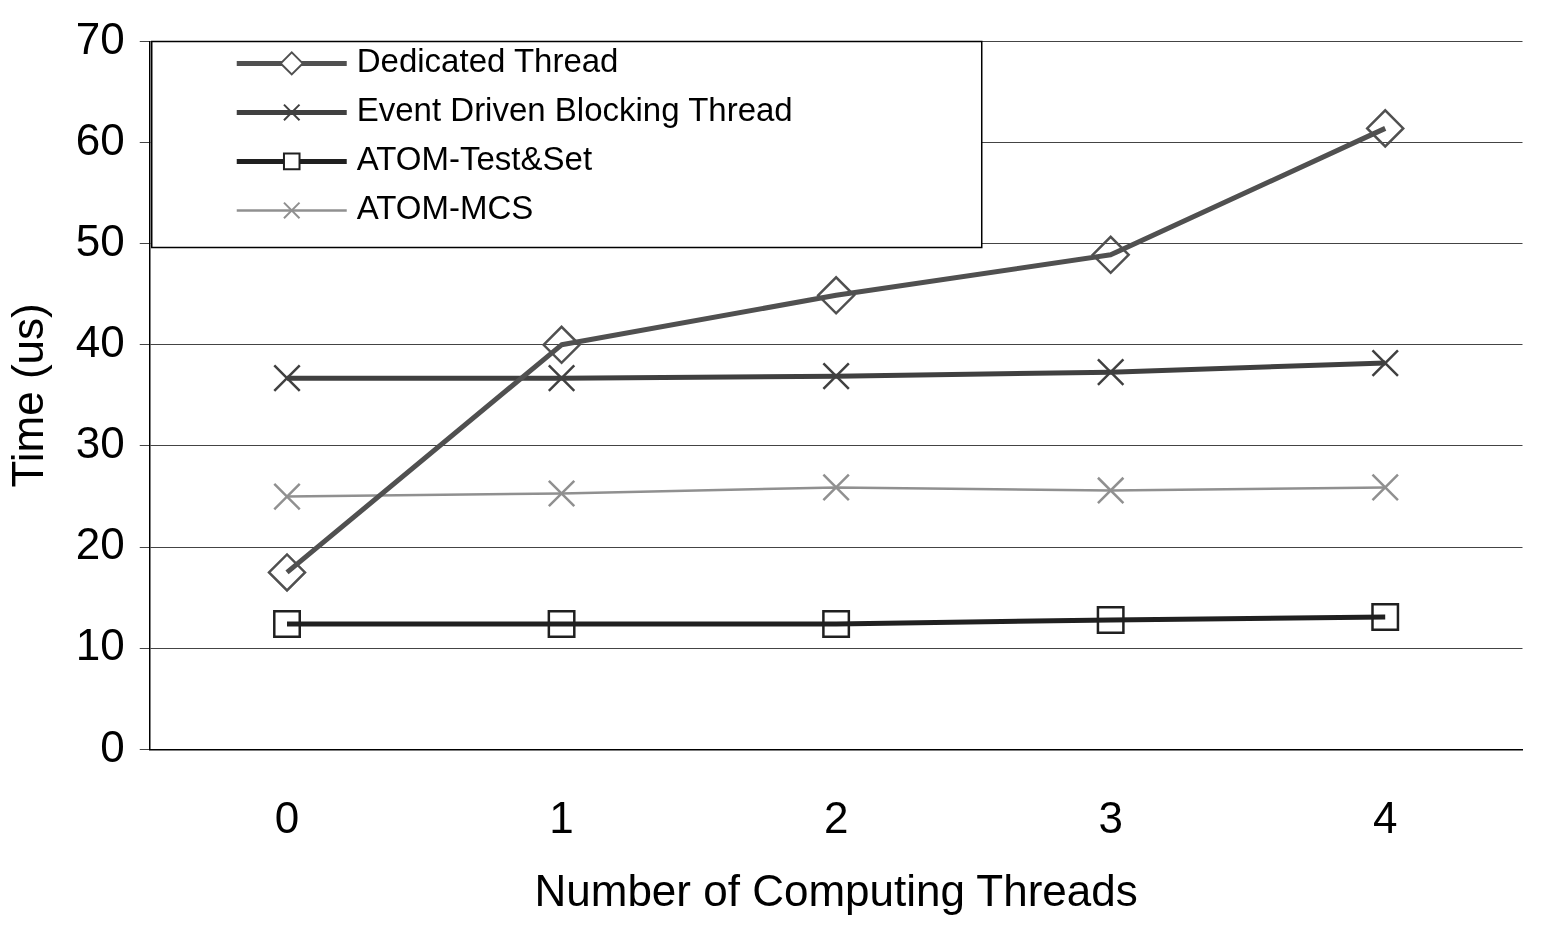 This screenshot has height=929, width=1543. What do you see at coordinates (836, 817) in the screenshot?
I see `x-tick-label: 2` at bounding box center [836, 817].